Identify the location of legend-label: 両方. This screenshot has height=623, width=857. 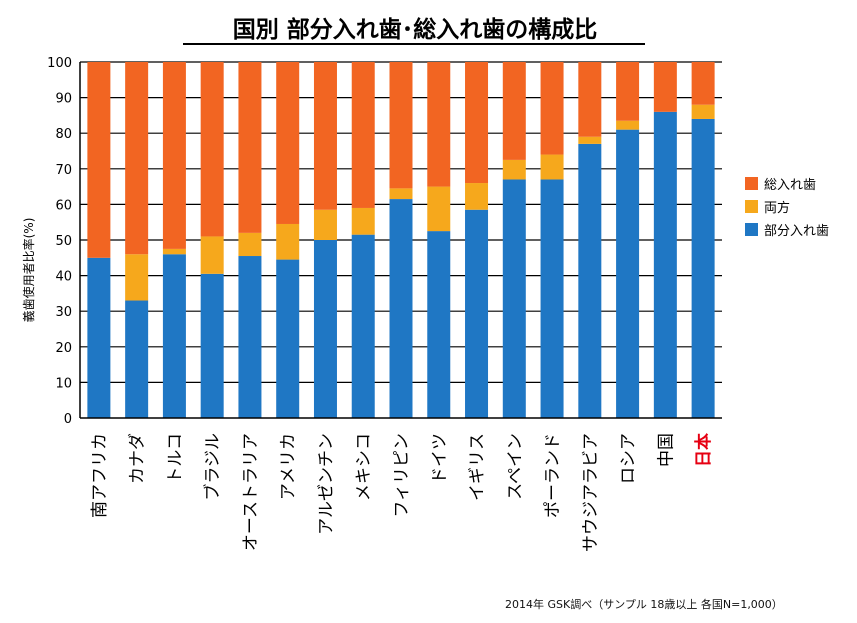
(777, 208).